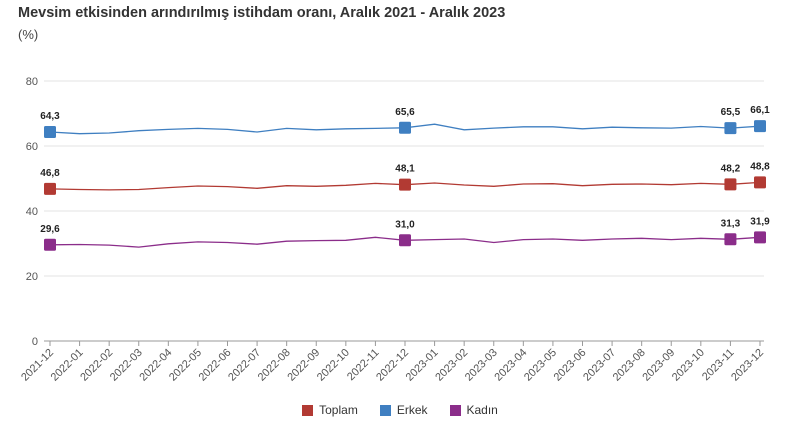 The height and width of the screenshot is (428, 800). I want to click on legend-label-erkek: Erkek, so click(412, 410).